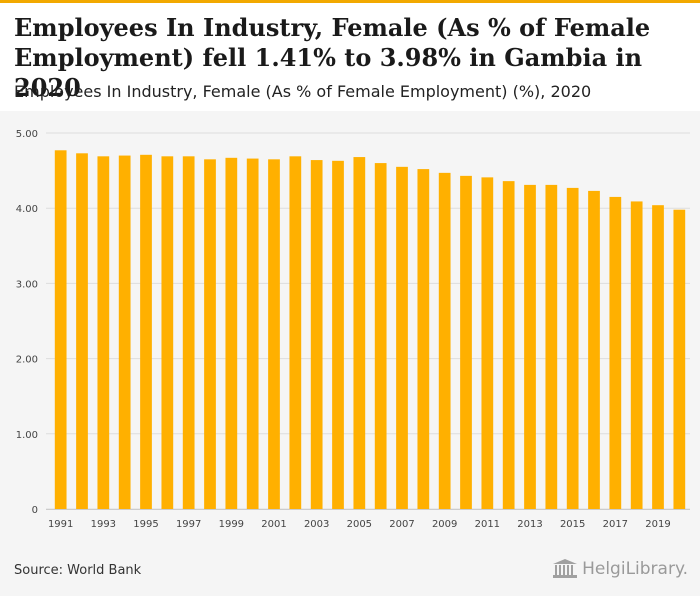  I want to click on bar-2012, so click(508, 345).